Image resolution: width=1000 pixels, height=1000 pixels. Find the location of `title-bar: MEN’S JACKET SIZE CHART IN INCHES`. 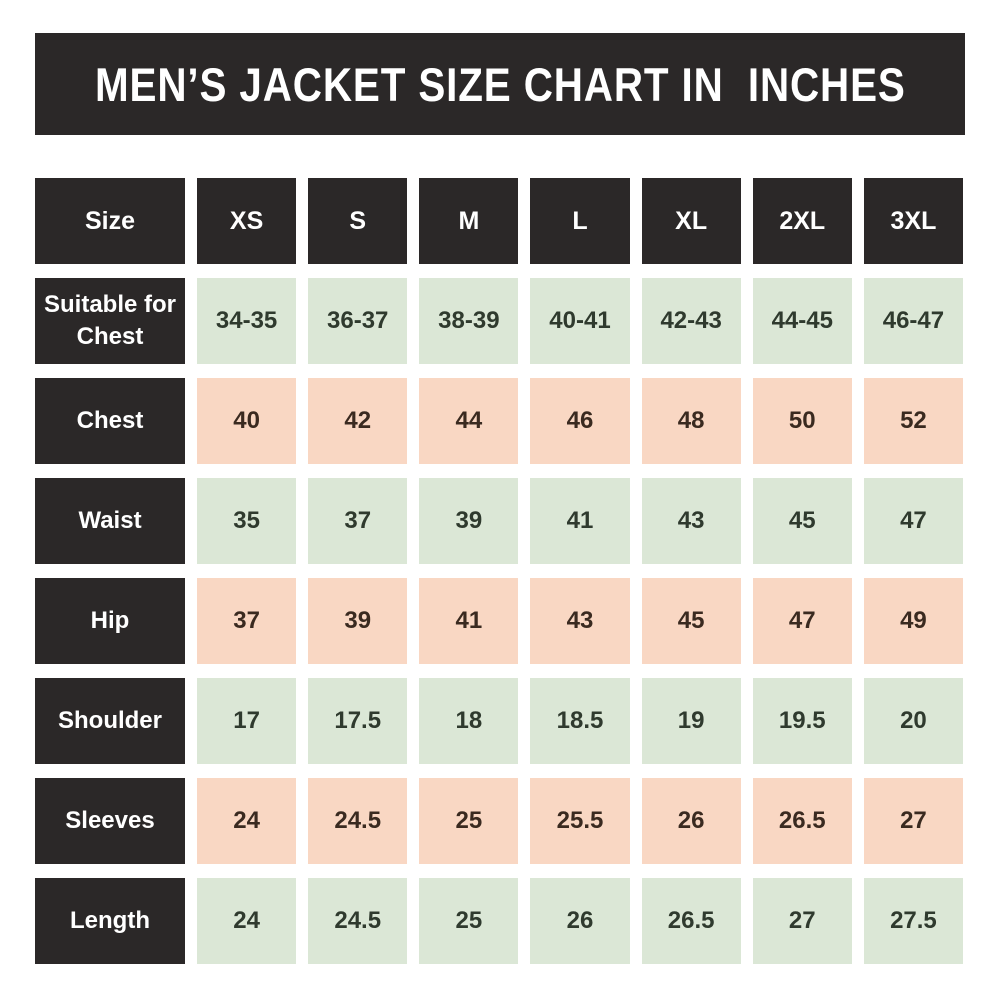

title-bar: MEN’S JACKET SIZE CHART IN INCHES is located at coordinates (500, 84).